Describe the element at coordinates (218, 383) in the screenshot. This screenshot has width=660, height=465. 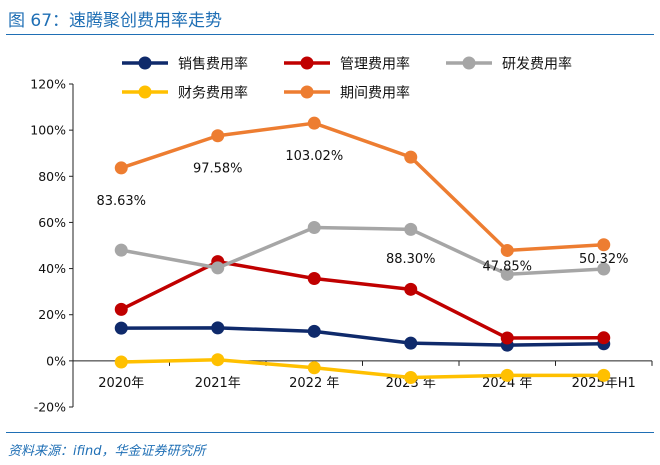
I see `x-tick-label: 2021年` at that location.